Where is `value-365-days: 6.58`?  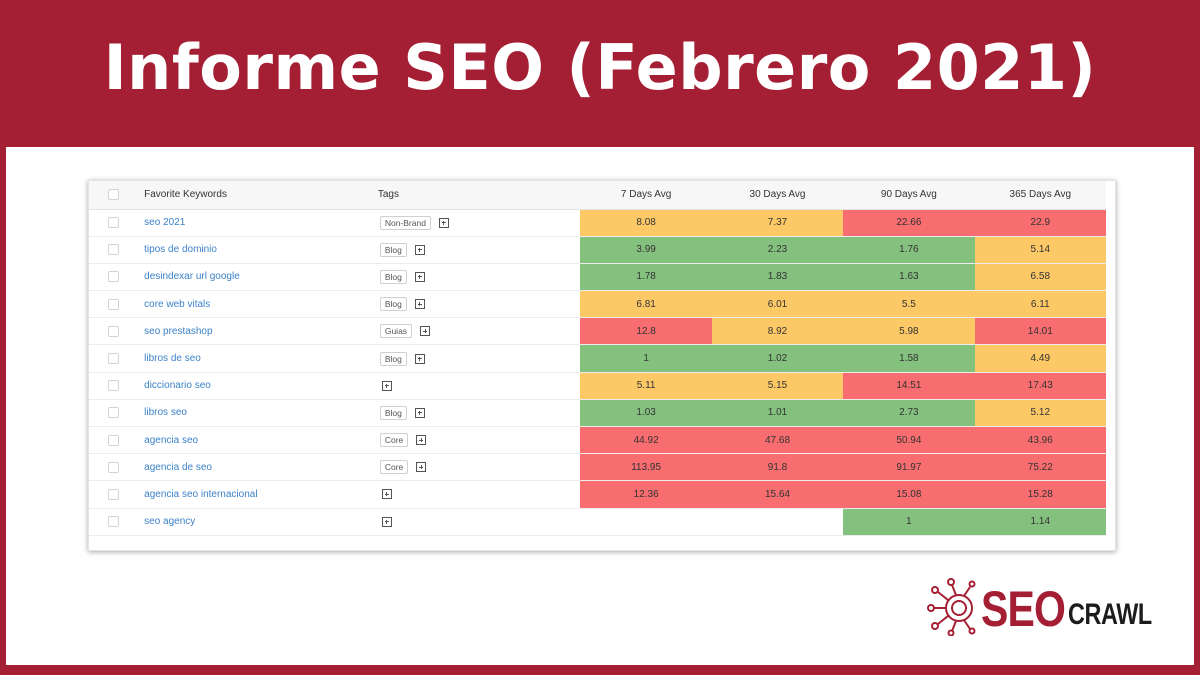 value-365-days: 6.58 is located at coordinates (1040, 277).